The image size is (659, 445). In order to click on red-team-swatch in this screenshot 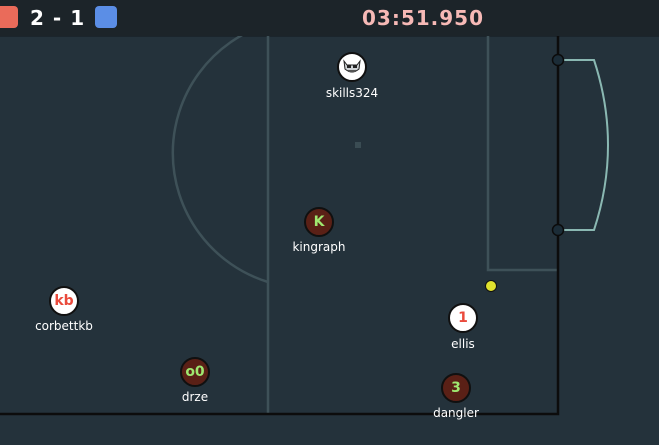, I will do `click(9, 17)`.